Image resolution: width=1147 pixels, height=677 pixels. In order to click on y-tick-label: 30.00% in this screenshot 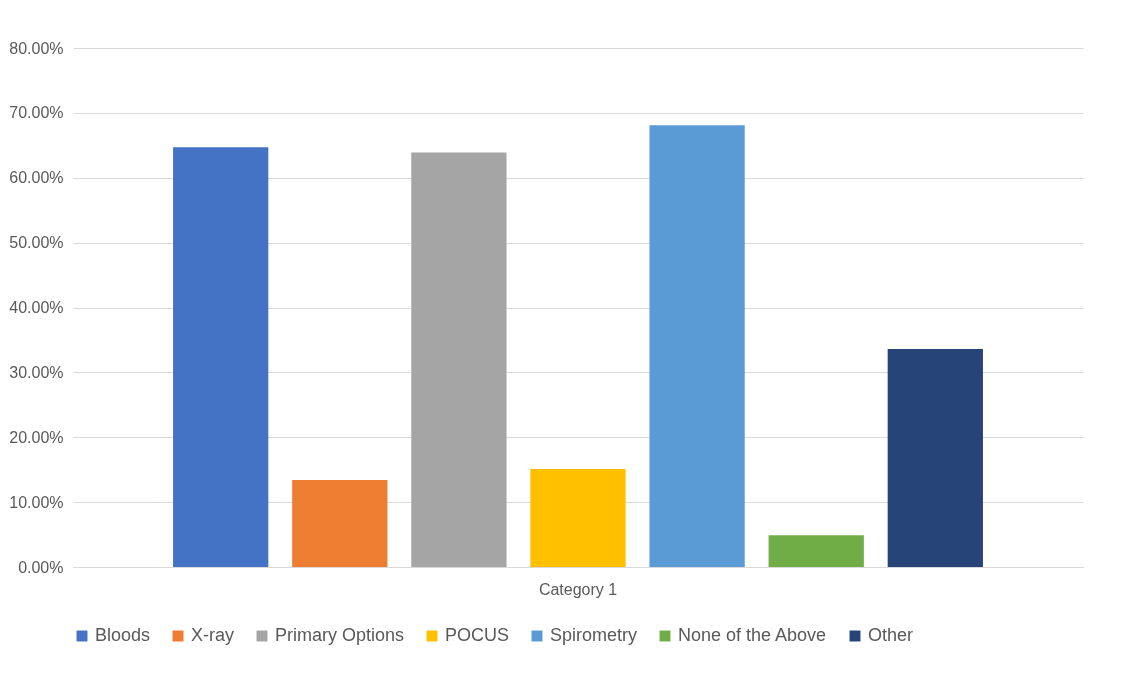, I will do `click(36, 372)`.